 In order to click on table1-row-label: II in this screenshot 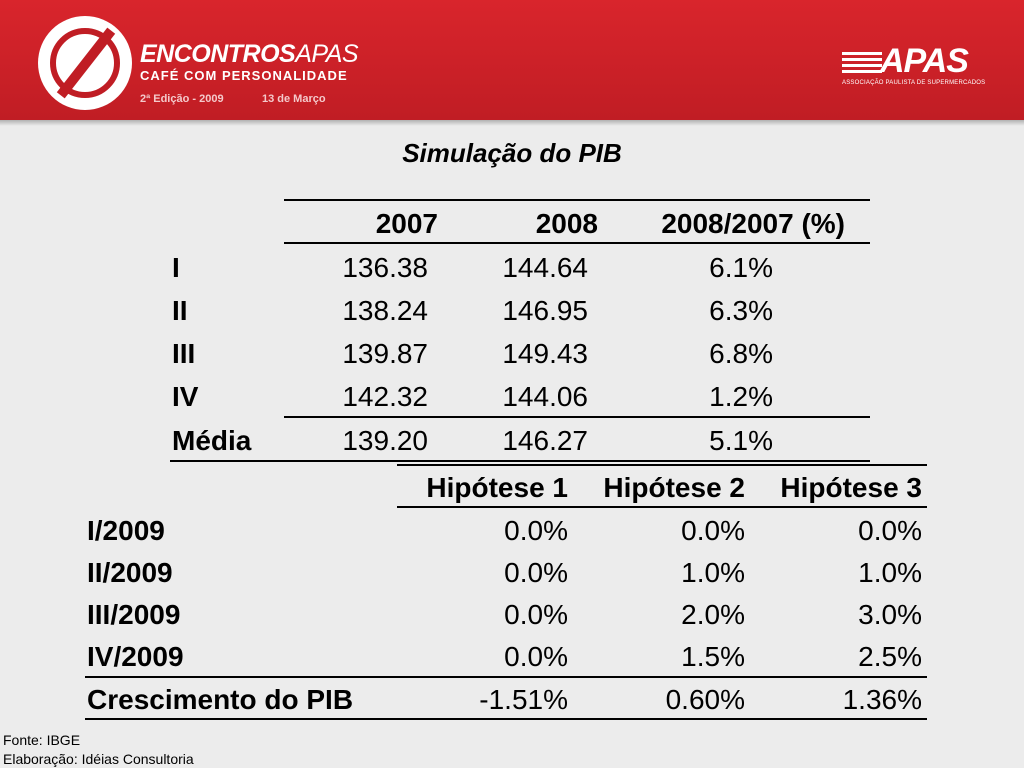, I will do `click(180, 310)`.